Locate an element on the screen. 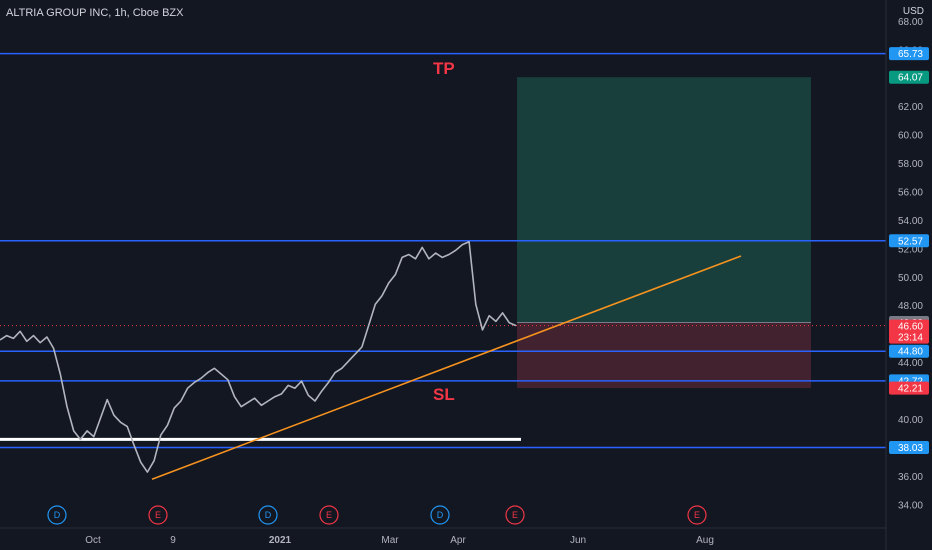 The image size is (932, 550). time-axis: Oct 9 2021 Mar Apr Jun Aug is located at coordinates (399, 540).